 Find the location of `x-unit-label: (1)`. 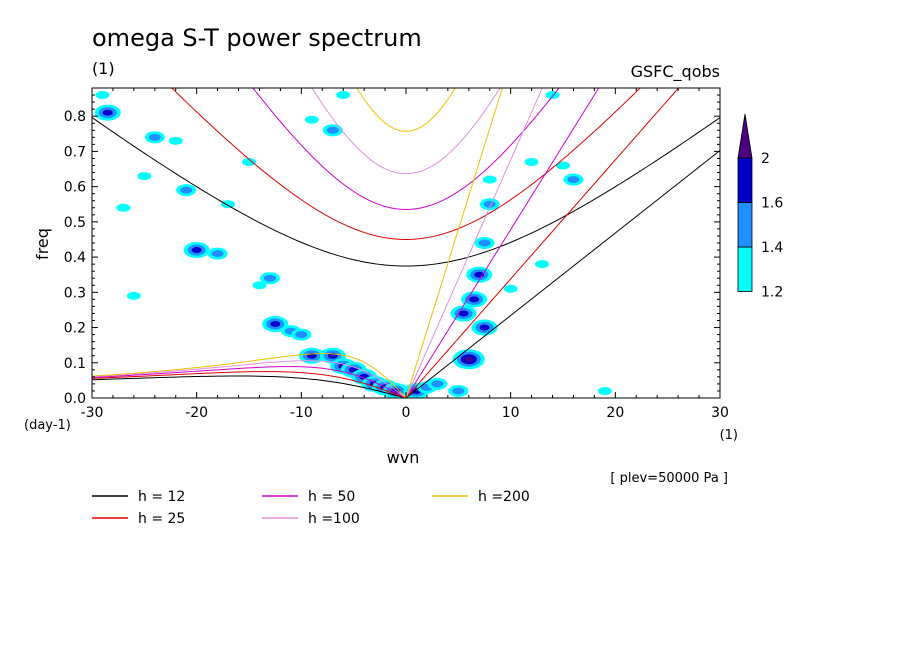

x-unit-label: (1) is located at coordinates (729, 435).